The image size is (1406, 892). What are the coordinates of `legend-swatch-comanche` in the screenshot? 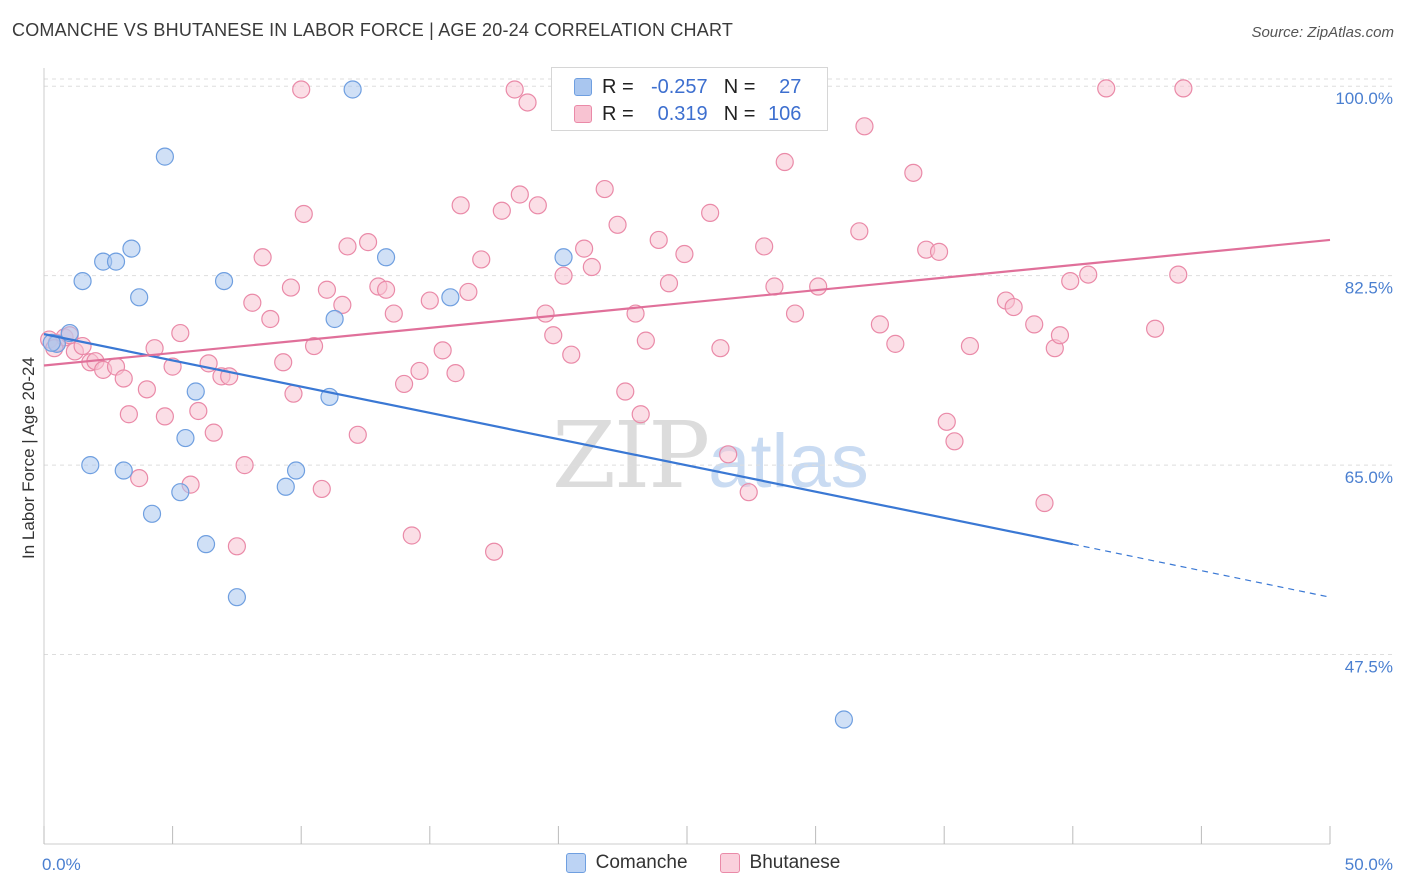 It's located at (575, 863).